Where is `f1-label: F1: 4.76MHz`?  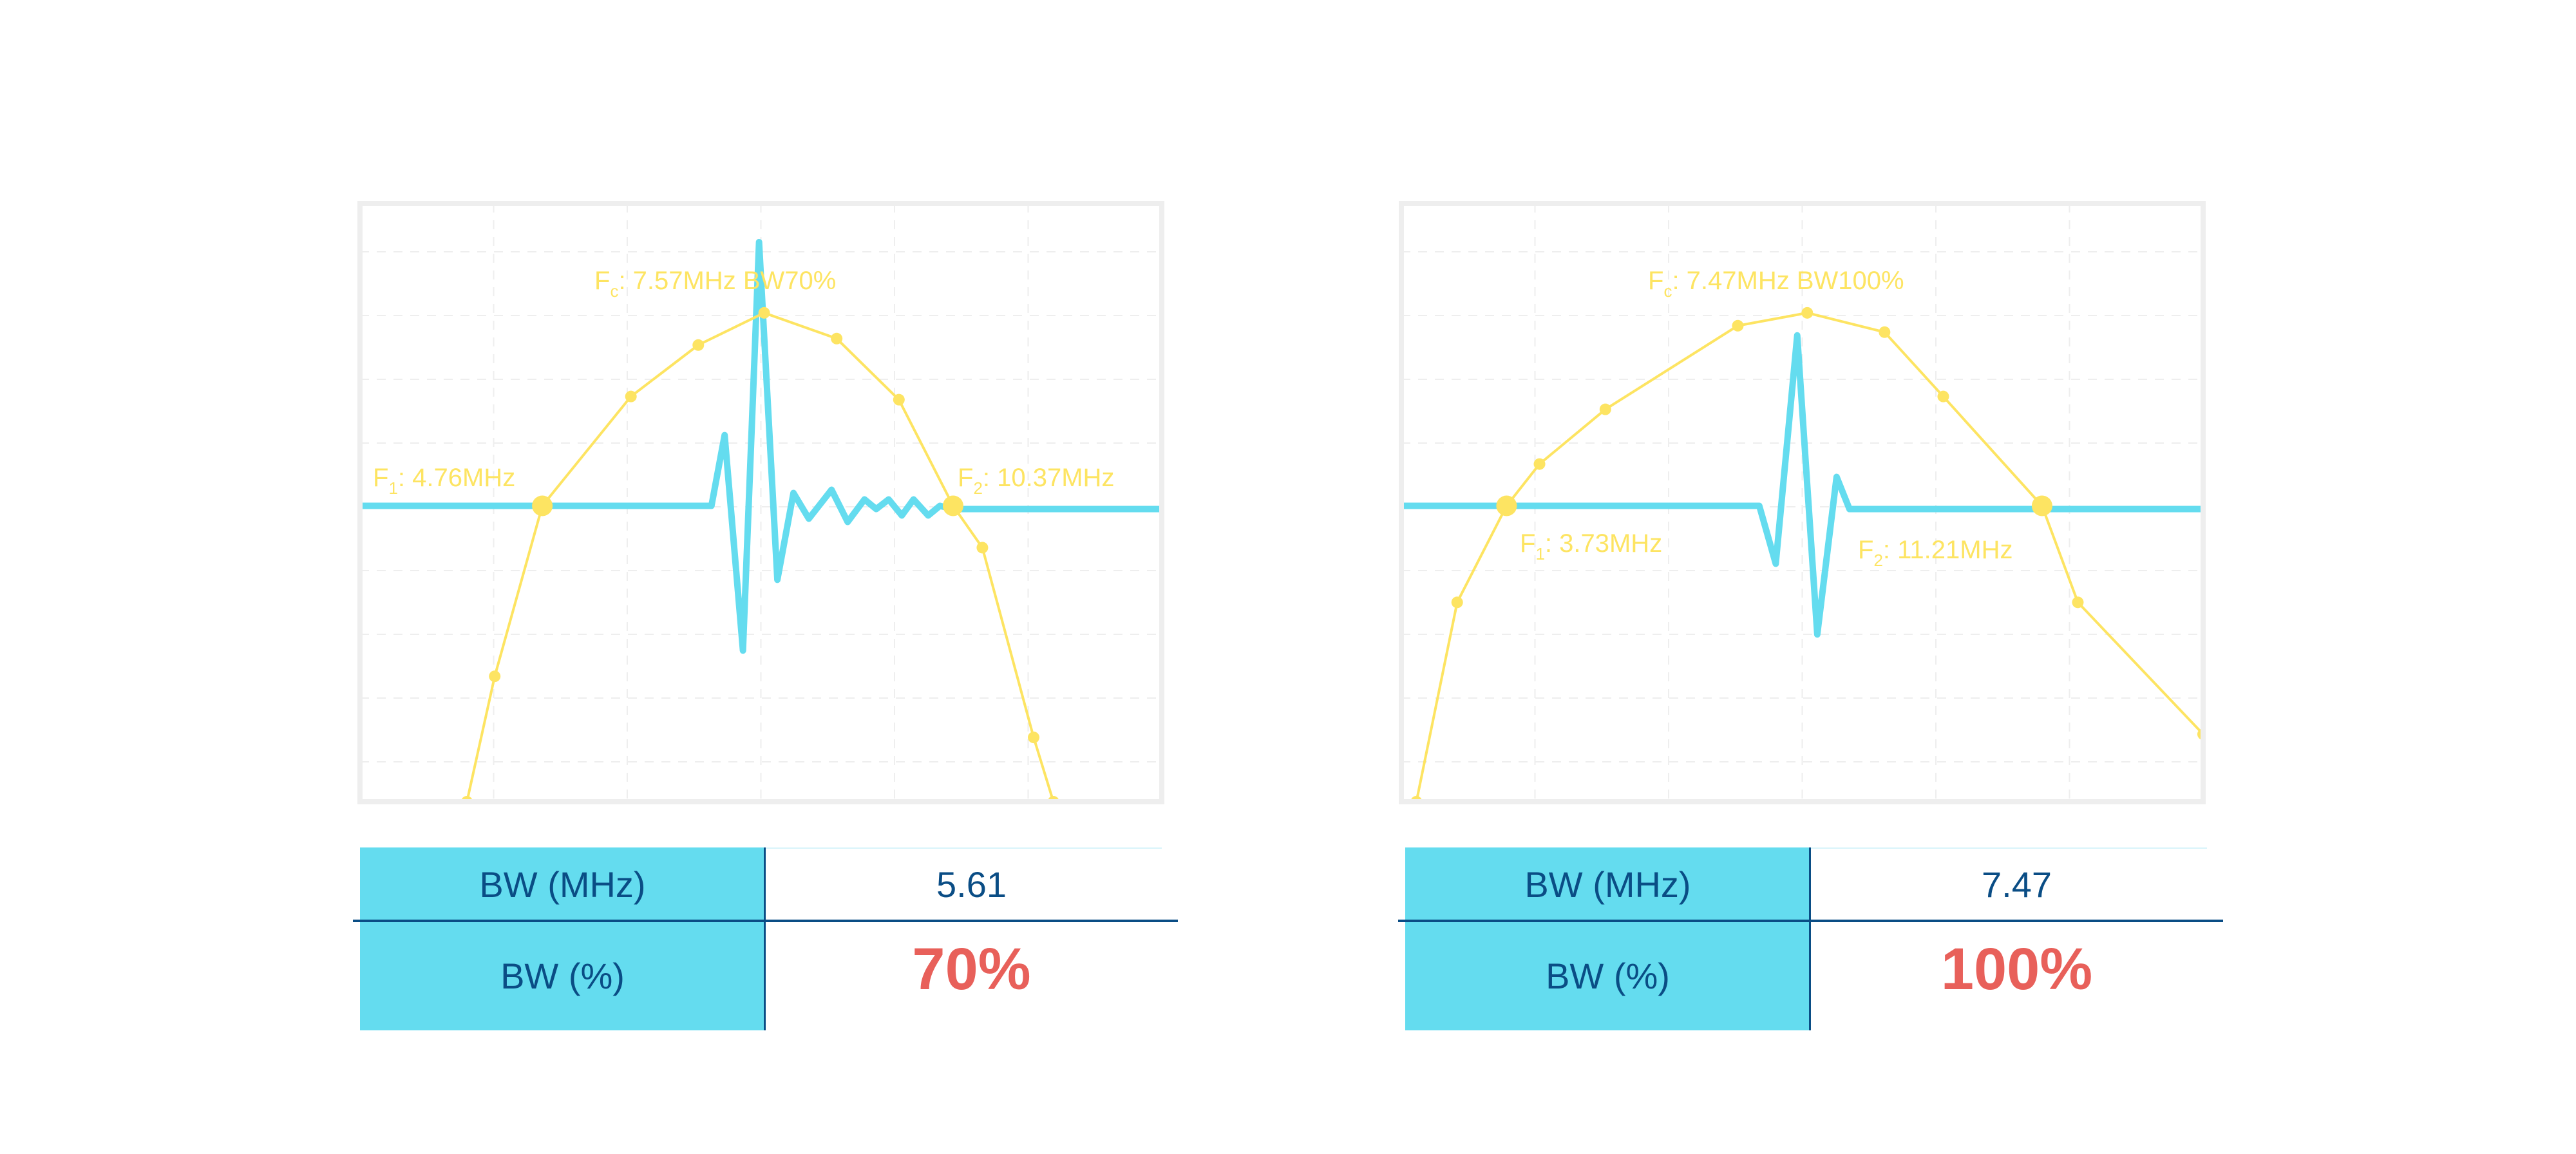 f1-label: F1: 4.76MHz is located at coordinates (444, 481).